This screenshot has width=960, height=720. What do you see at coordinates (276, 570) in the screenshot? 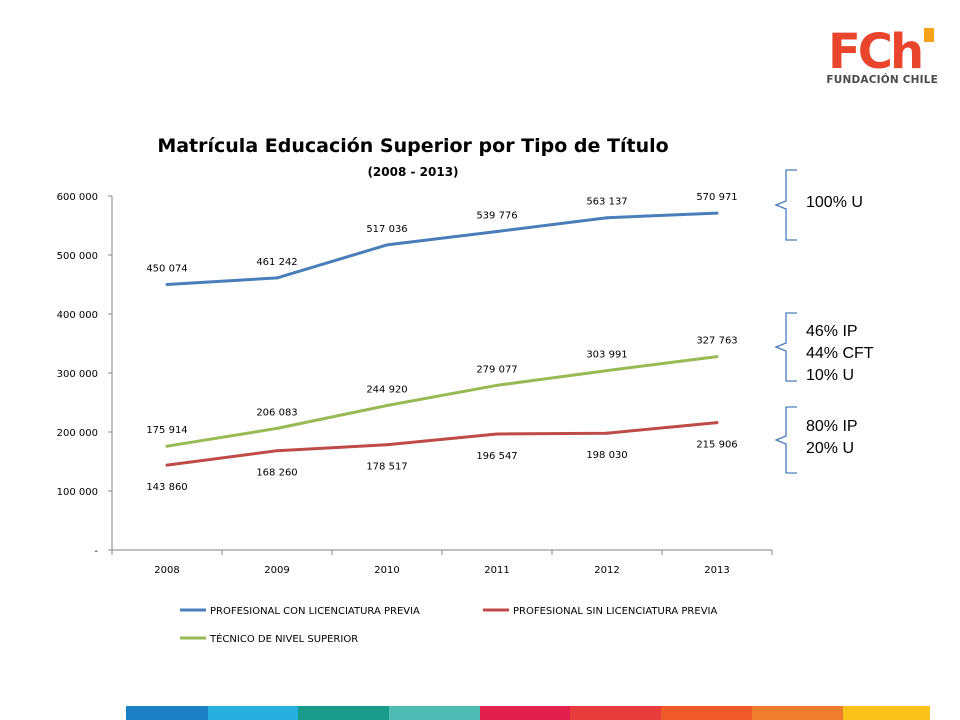
I see `x-tick-label: 2009` at bounding box center [276, 570].